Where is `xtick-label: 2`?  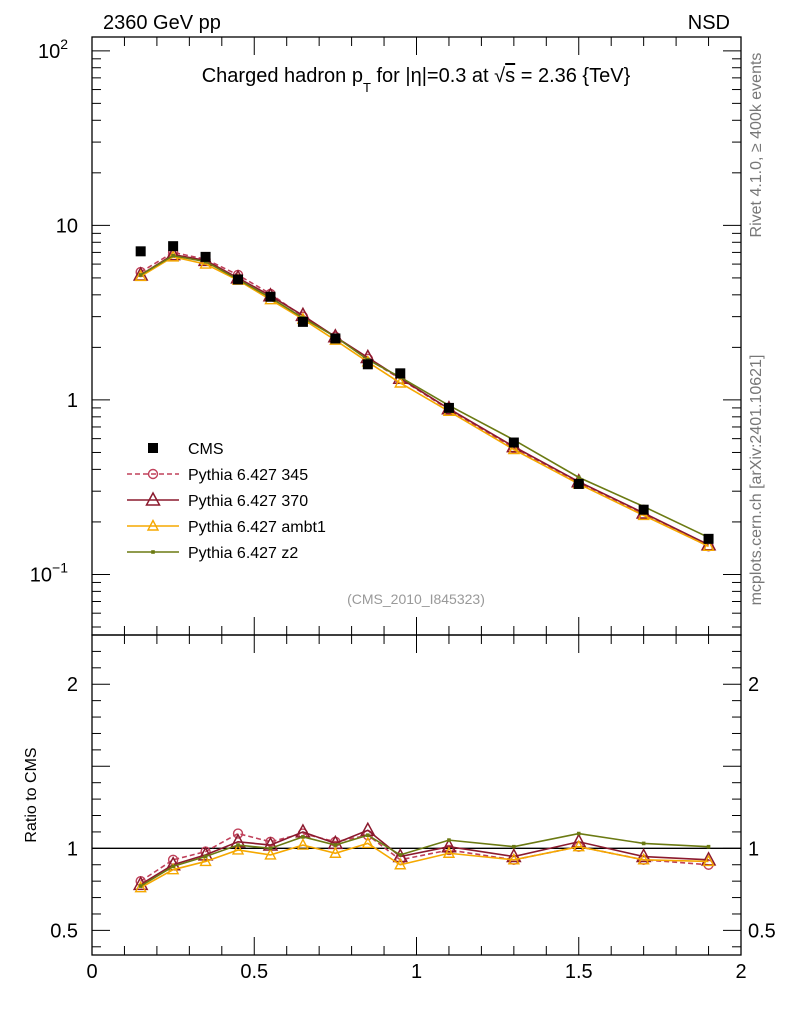 xtick-label: 2 is located at coordinates (740, 972).